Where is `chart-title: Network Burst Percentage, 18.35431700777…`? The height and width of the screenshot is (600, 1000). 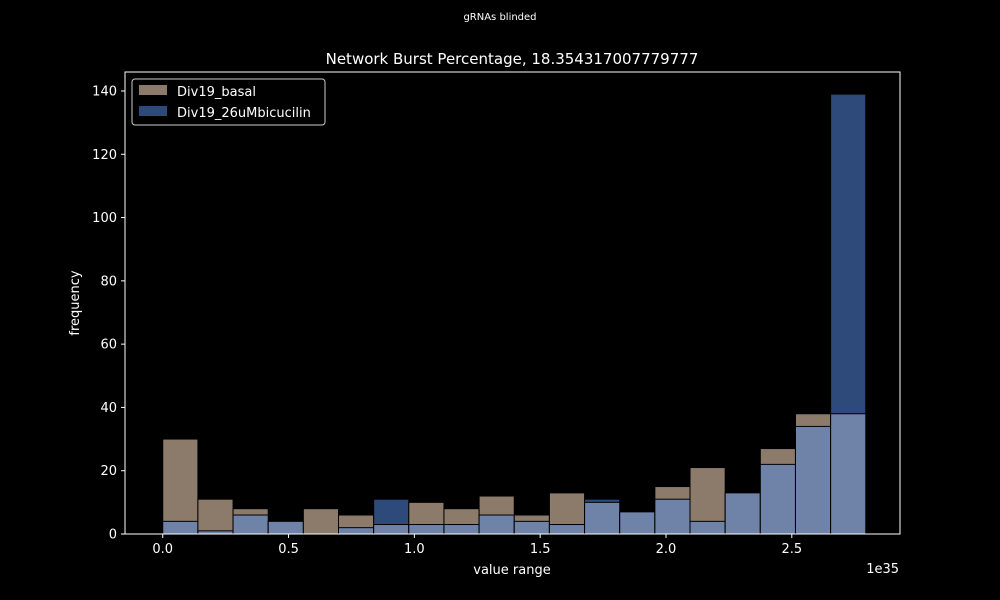 chart-title: Network Burst Percentage, 18.35431700777… is located at coordinates (512, 59).